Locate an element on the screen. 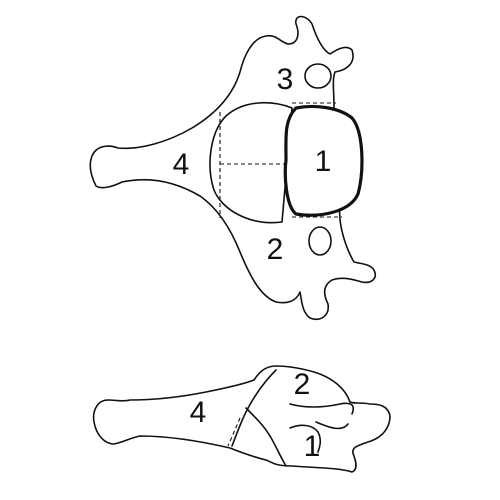 Image resolution: width=500 pixels, height=500 pixels. side-view: 1 2 4 is located at coordinates (241, 419).